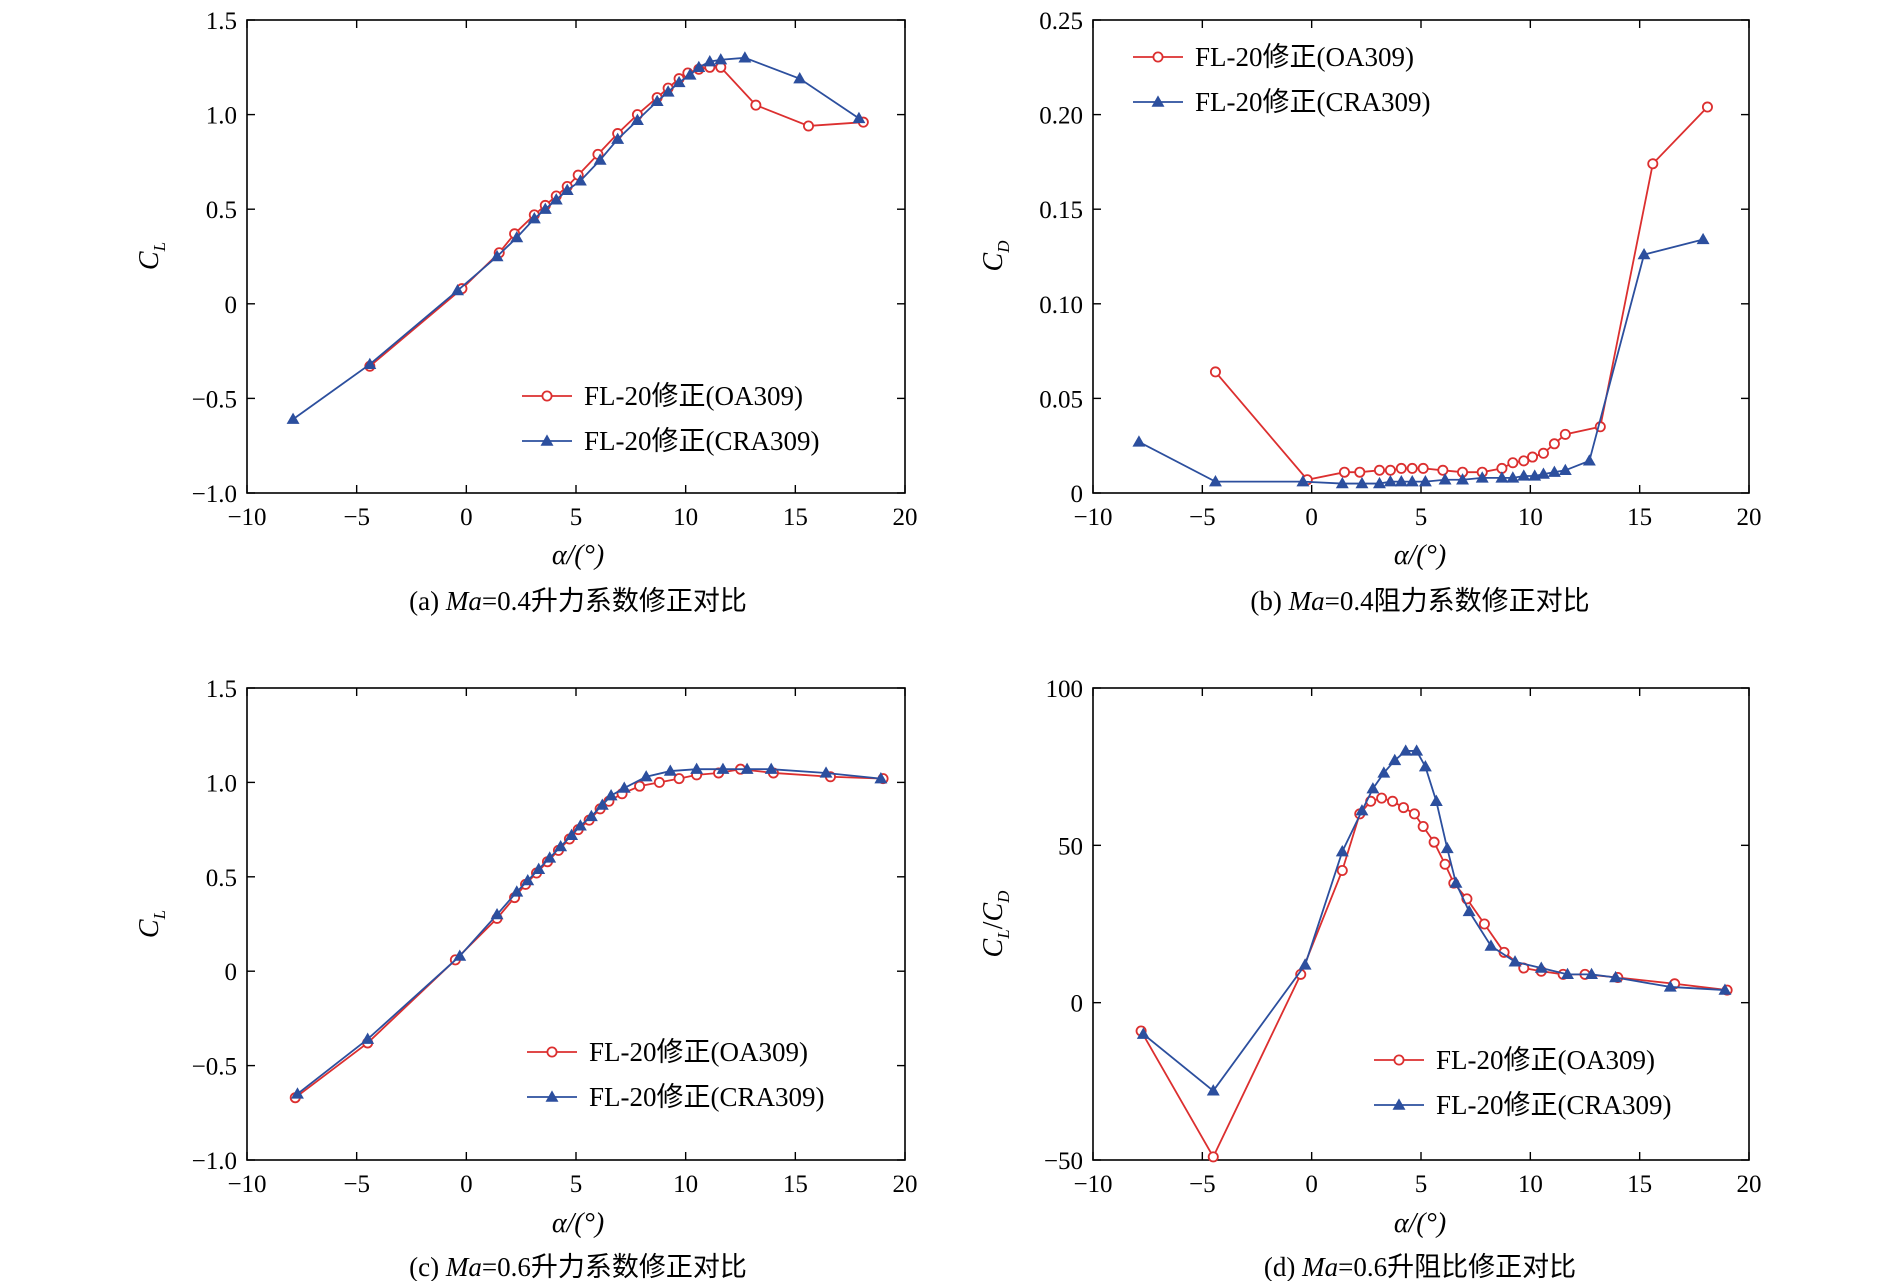 The height and width of the screenshot is (1281, 1890). I want to click on series-oa309, so click(1461, 293).